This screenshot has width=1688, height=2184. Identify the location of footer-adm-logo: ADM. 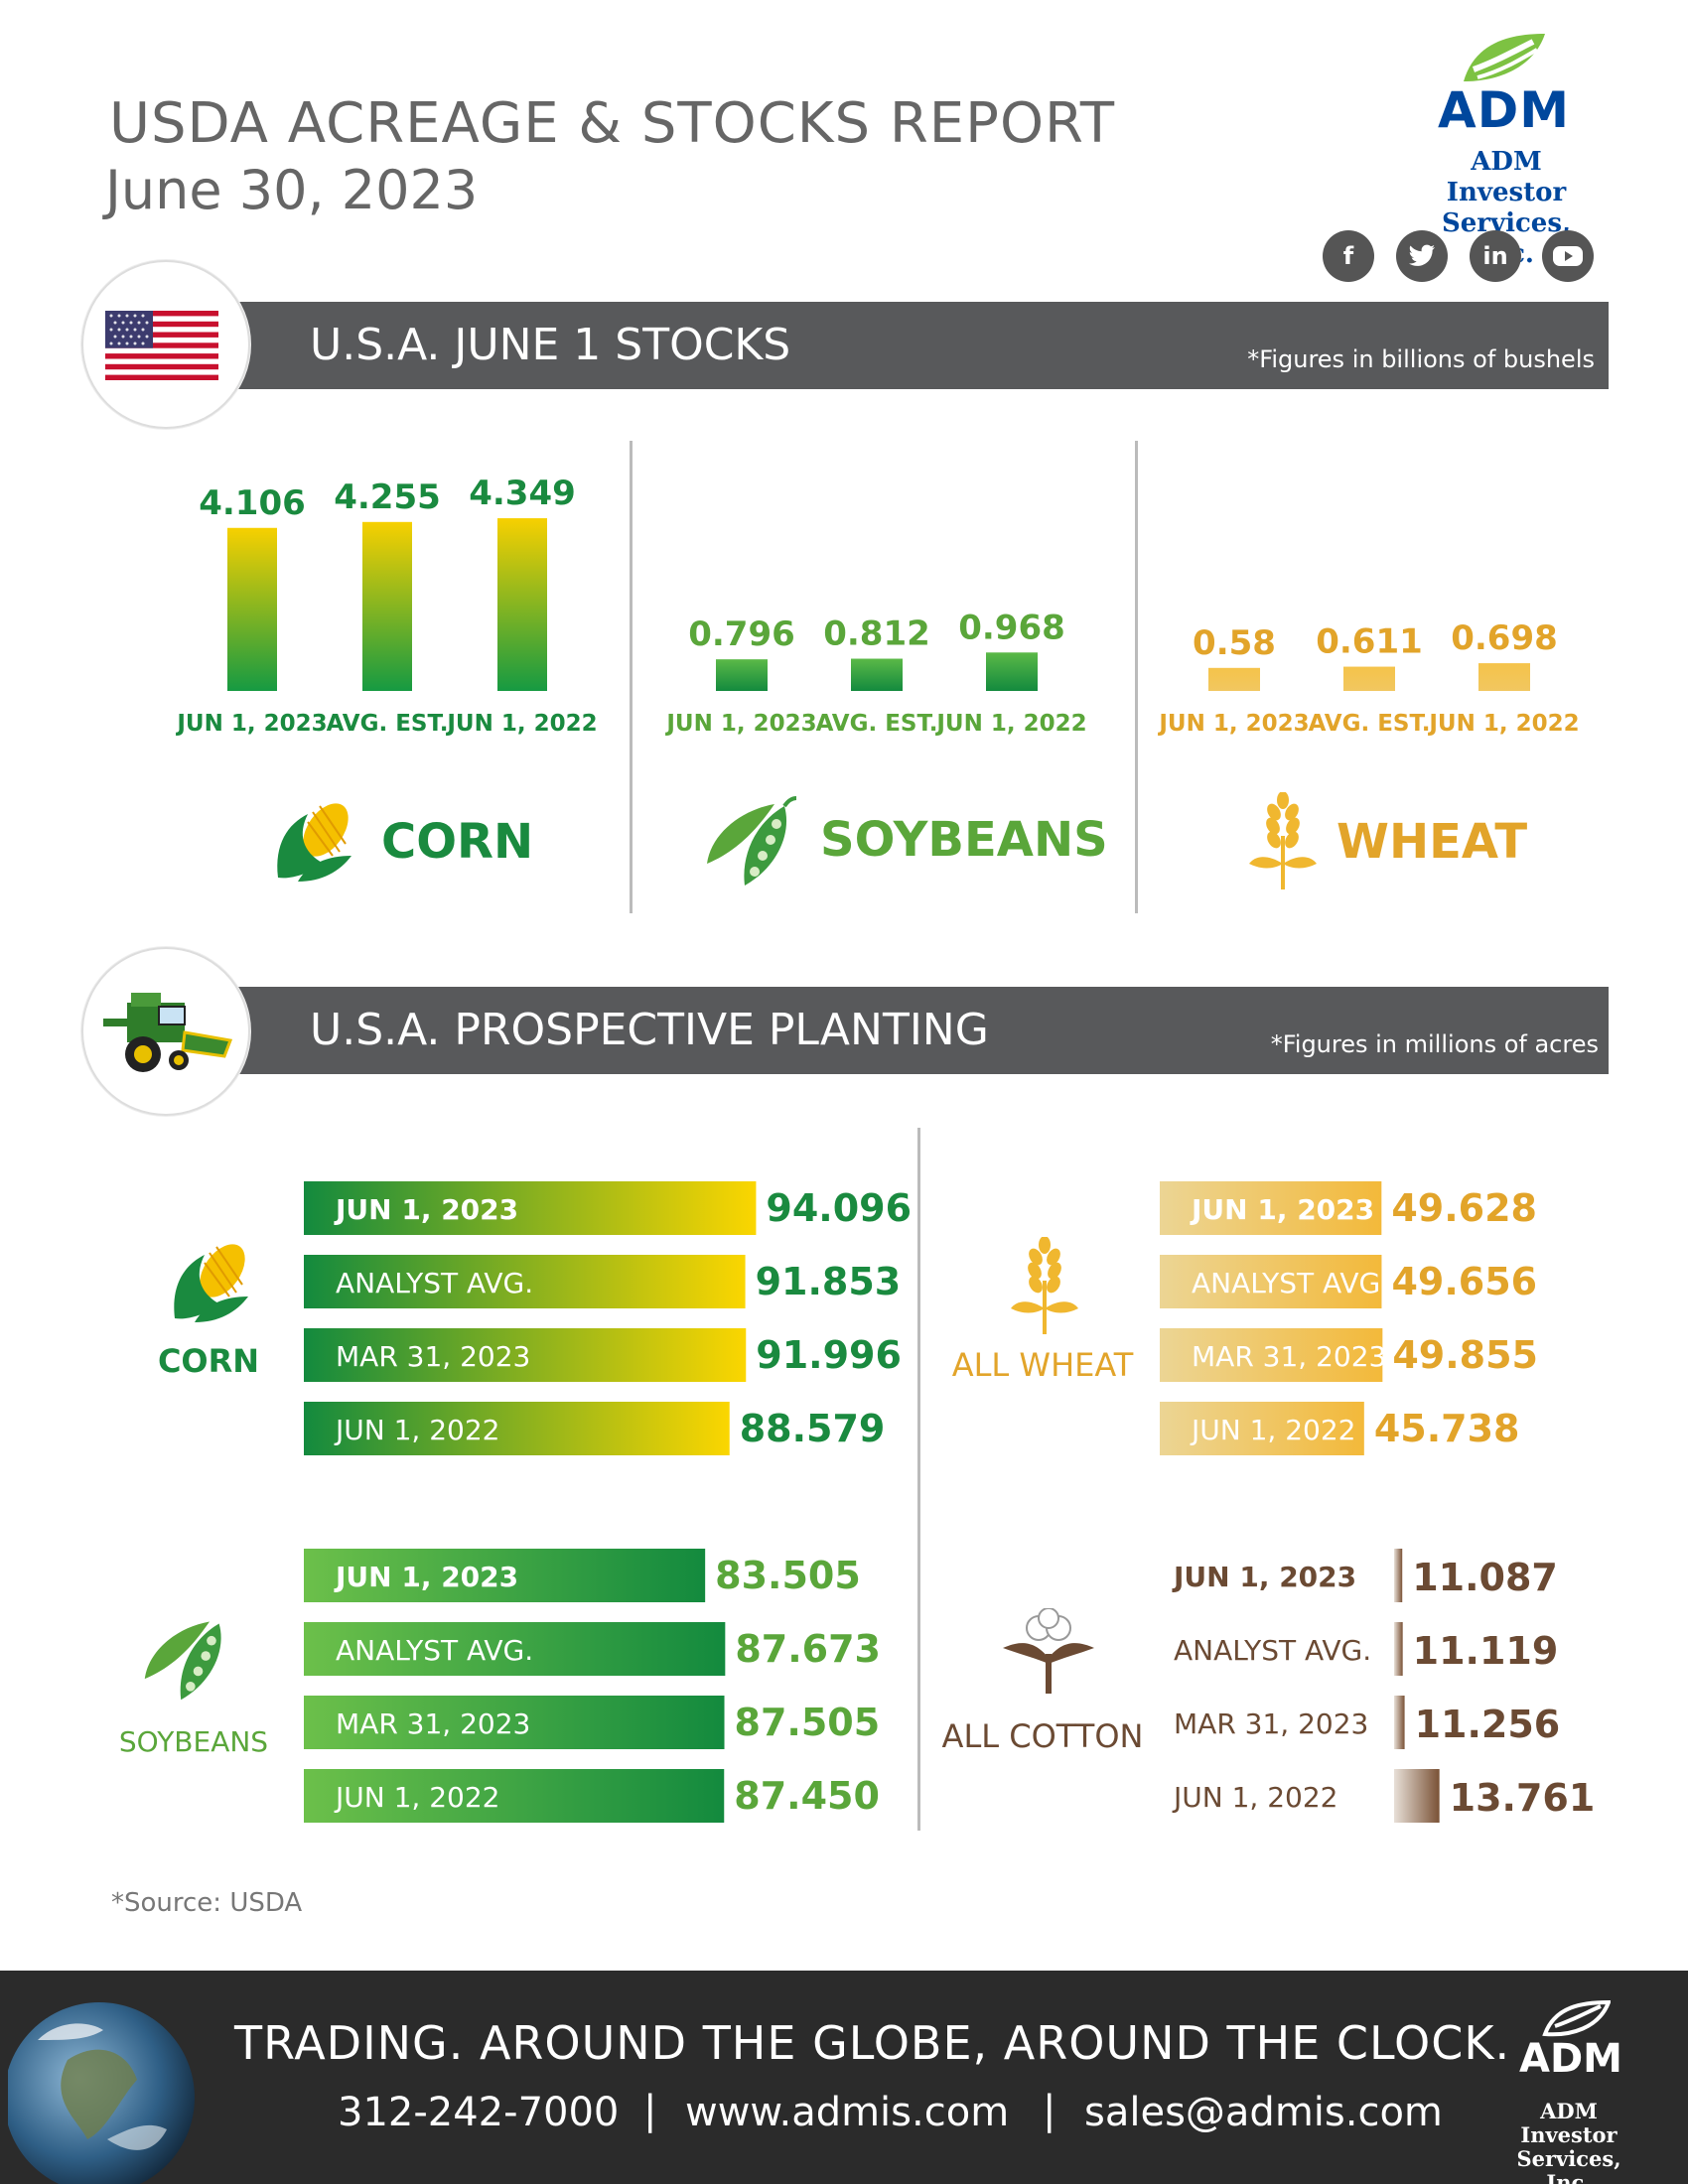
(1570, 2059).